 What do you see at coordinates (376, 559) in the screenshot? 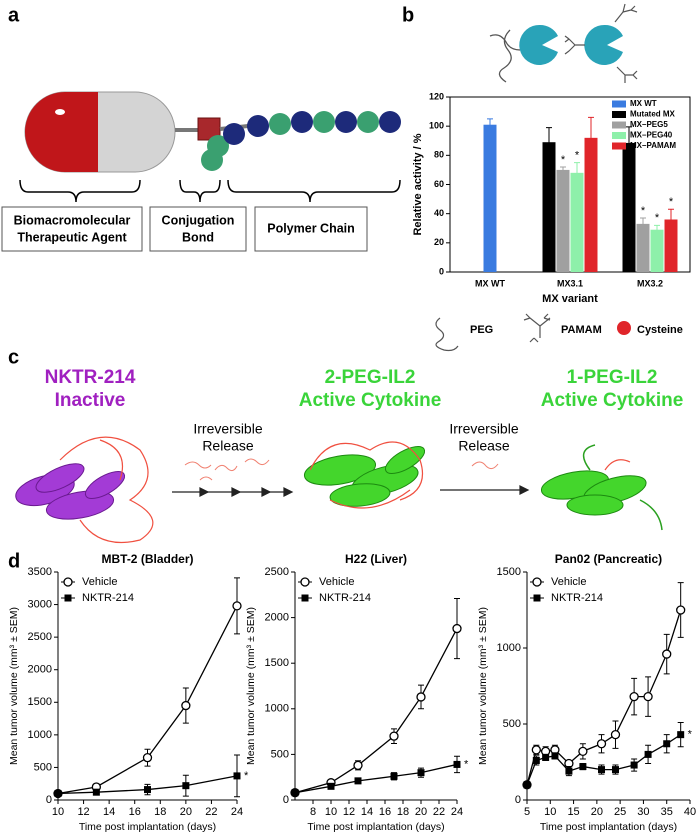
I see `chart-title: H22 (Liver)` at bounding box center [376, 559].